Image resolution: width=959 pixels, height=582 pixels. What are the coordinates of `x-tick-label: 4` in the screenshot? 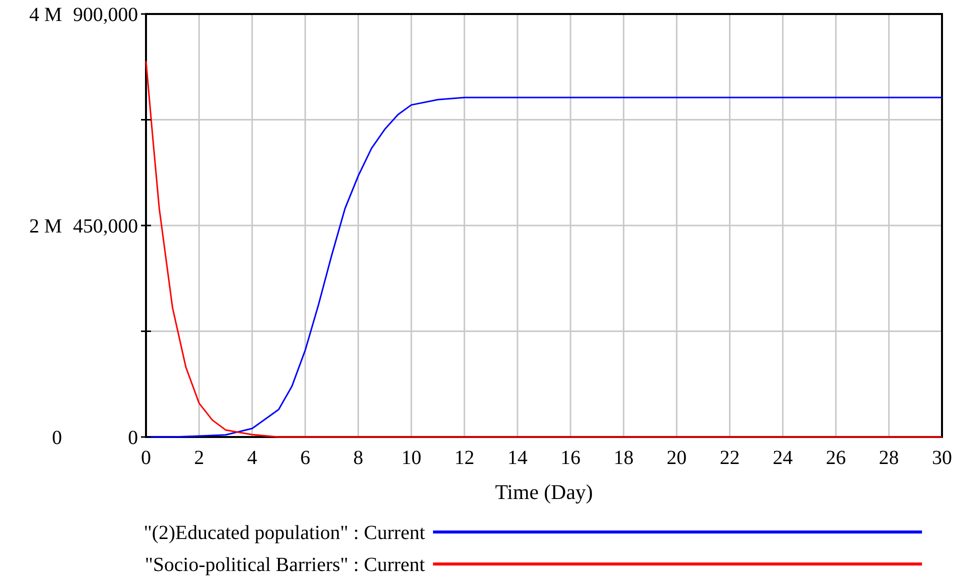 It's located at (252, 458).